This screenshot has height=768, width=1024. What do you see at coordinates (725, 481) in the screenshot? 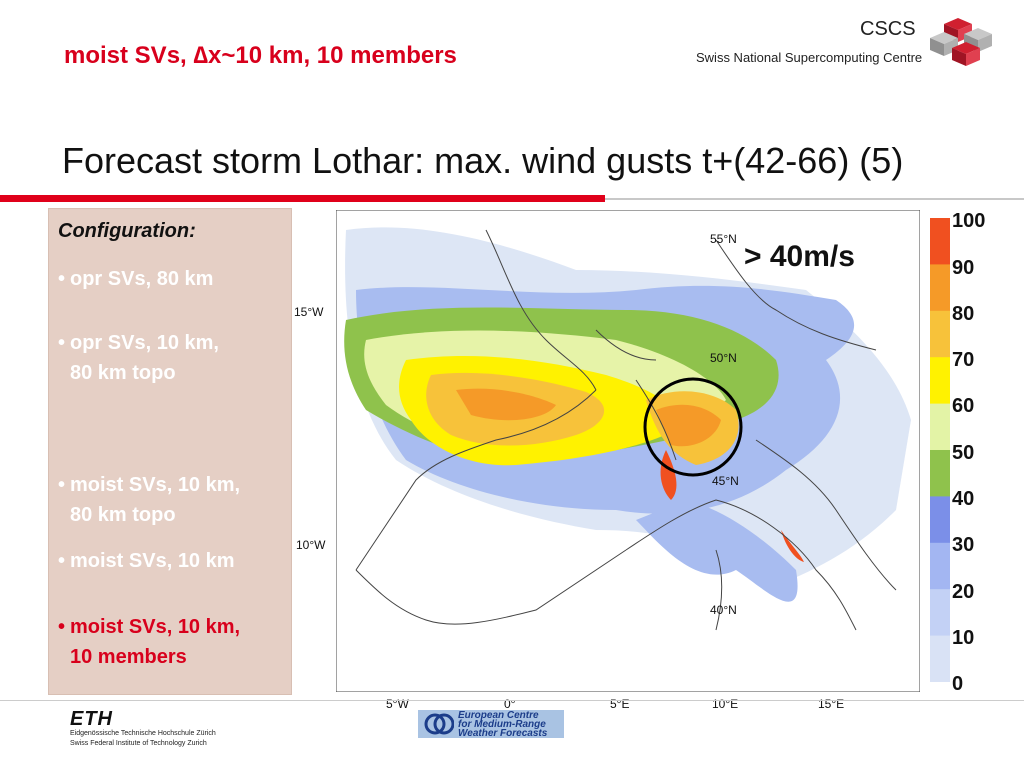
I see `lat-label-45n: 45°N` at bounding box center [725, 481].